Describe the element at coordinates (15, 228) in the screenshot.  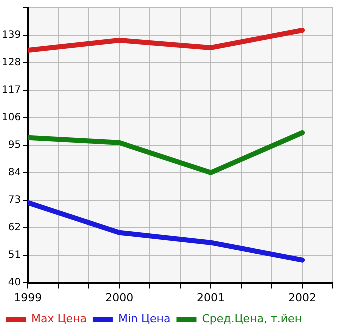
I see `y-tick-label: 62` at that location.